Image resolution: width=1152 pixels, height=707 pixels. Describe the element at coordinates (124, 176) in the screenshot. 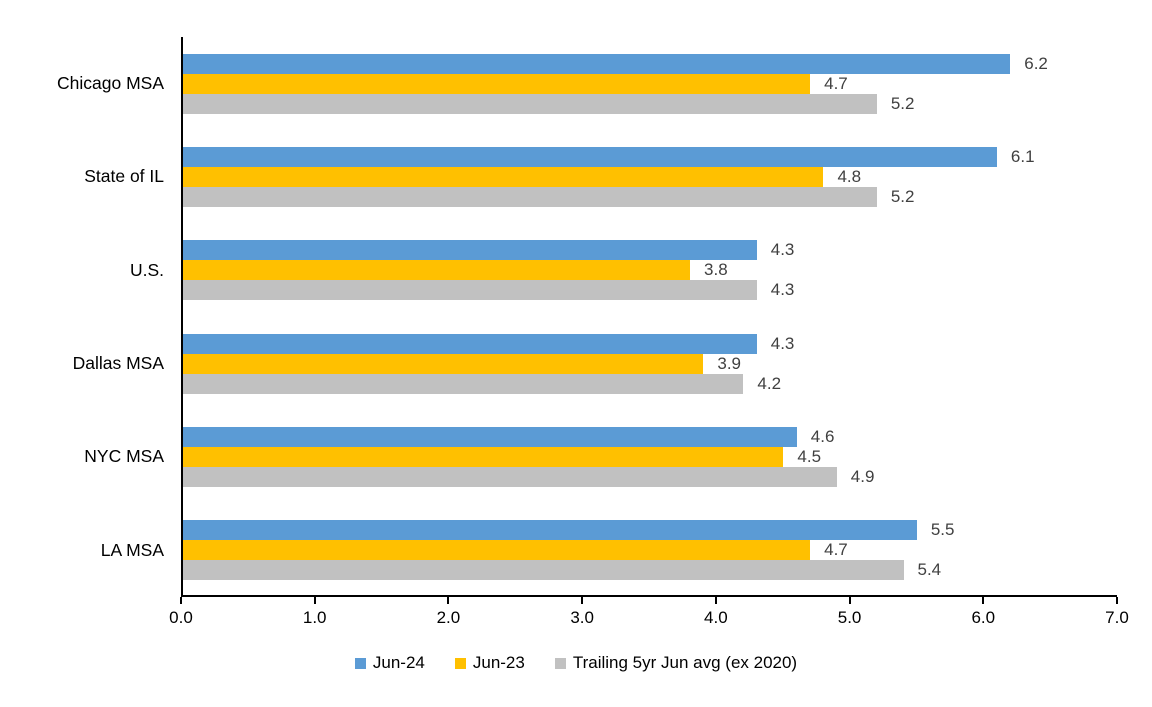

I see `category-label: State of IL` at that location.